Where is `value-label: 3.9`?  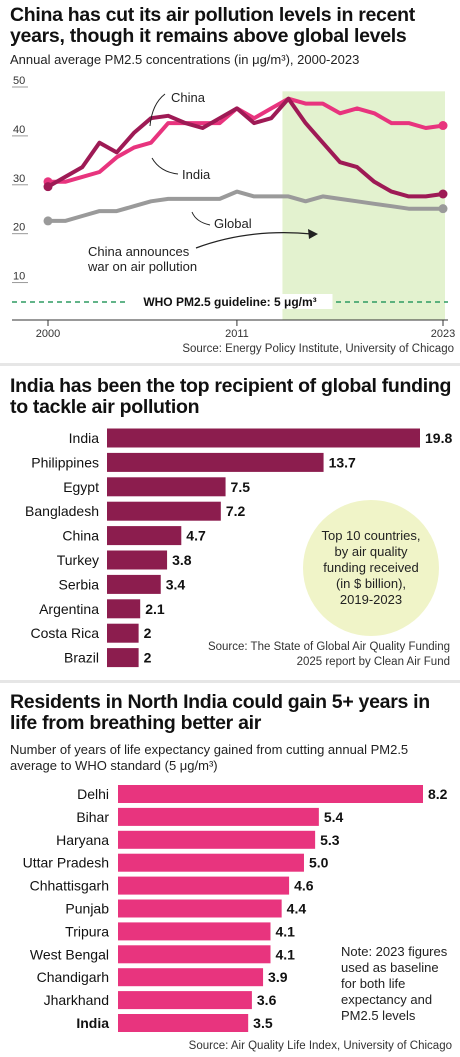
value-label: 3.9 is located at coordinates (278, 977).